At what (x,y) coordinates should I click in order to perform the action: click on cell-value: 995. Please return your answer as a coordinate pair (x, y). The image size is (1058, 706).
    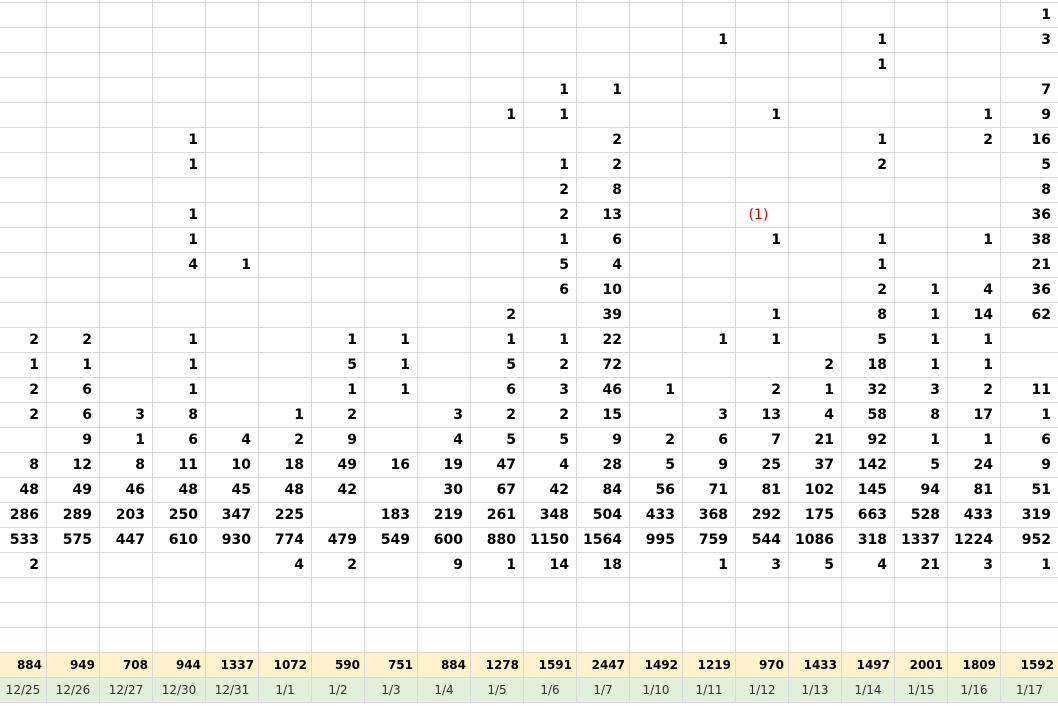
    Looking at the image, I should click on (656, 540).